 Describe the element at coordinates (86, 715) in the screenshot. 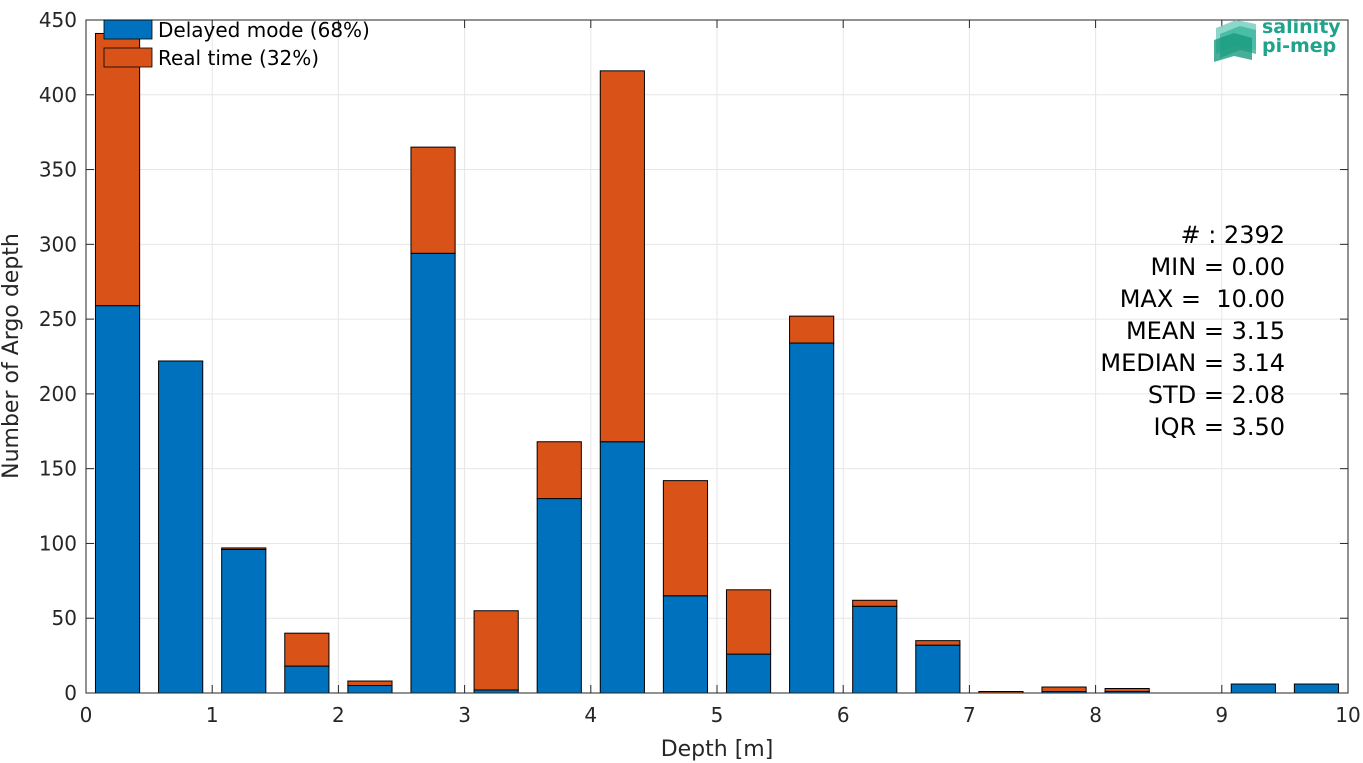

I see `x-tick-label: 0` at that location.